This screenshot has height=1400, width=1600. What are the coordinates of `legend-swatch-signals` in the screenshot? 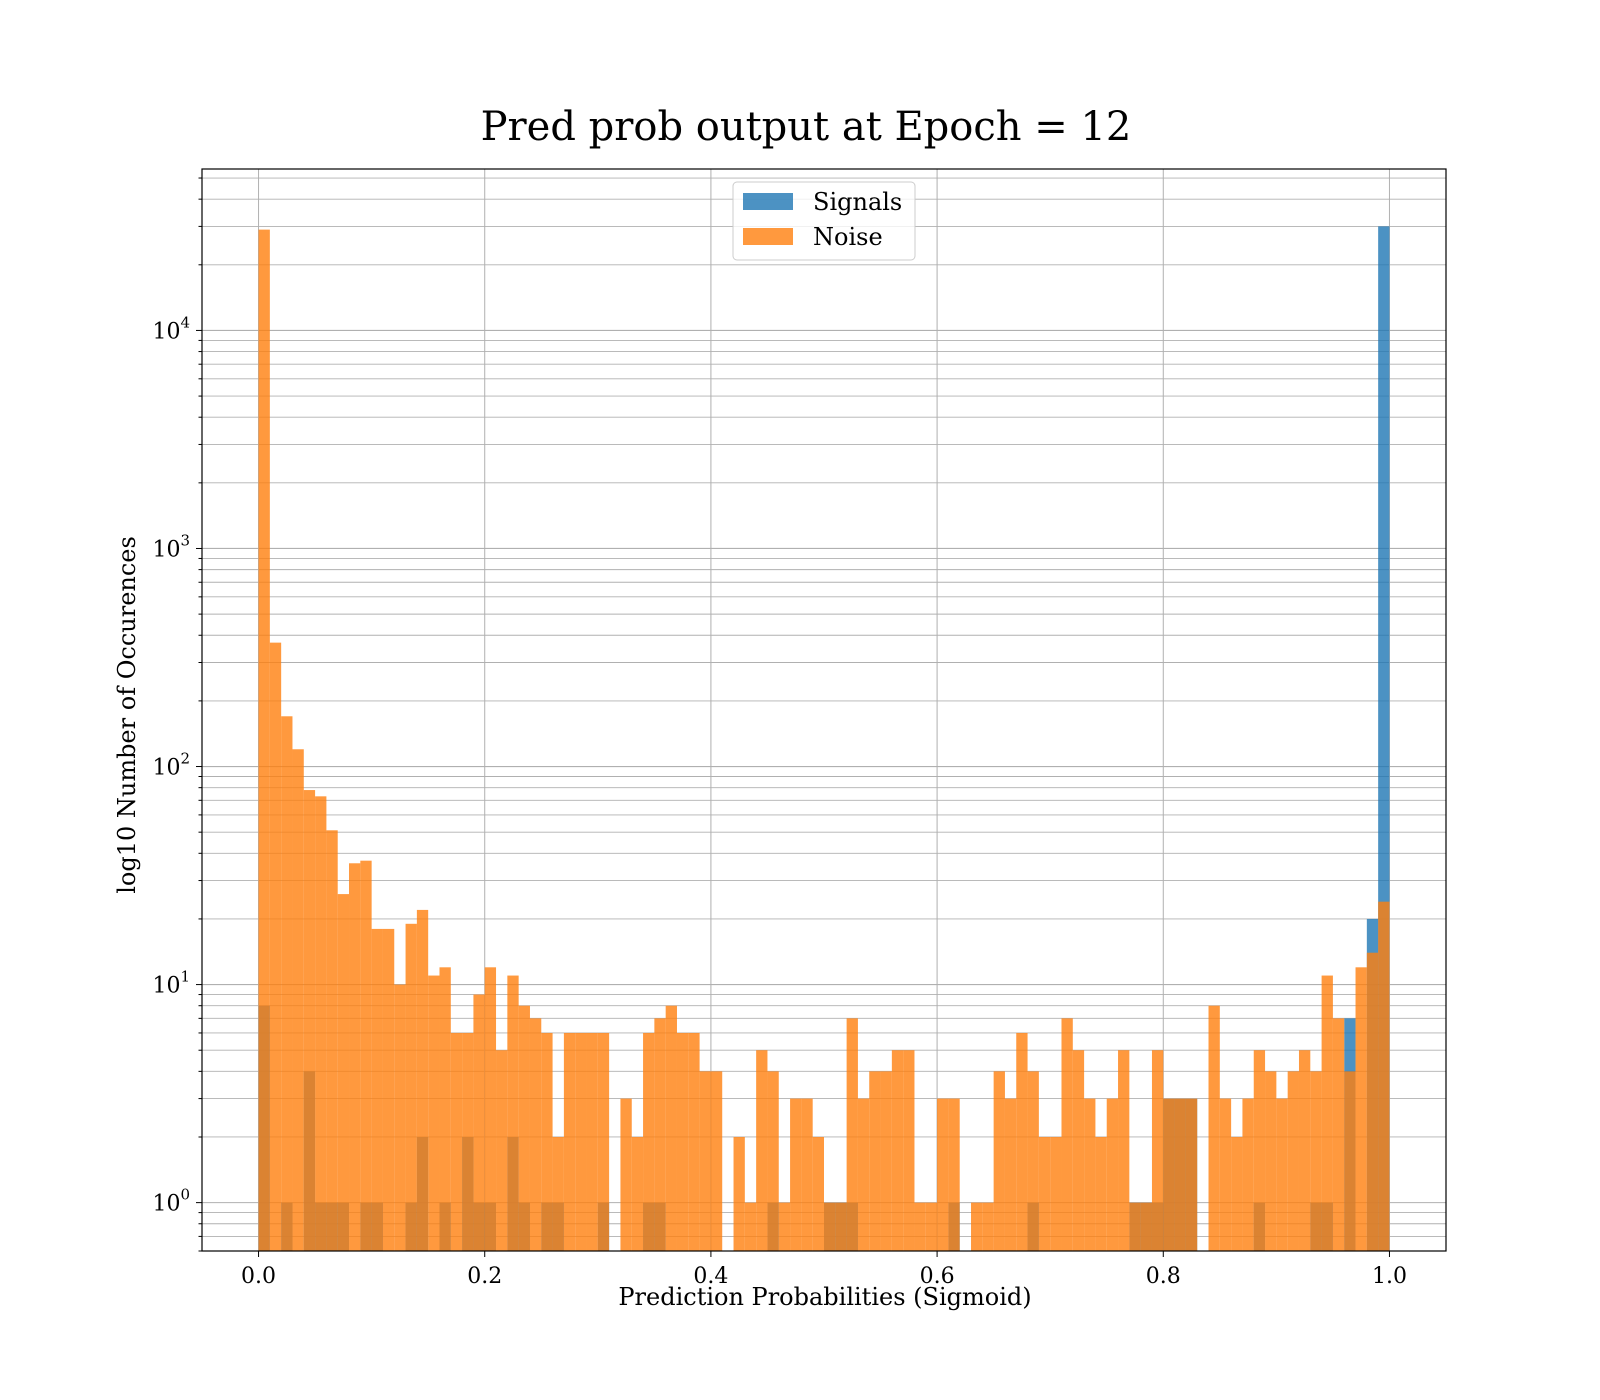 It's located at (768, 201).